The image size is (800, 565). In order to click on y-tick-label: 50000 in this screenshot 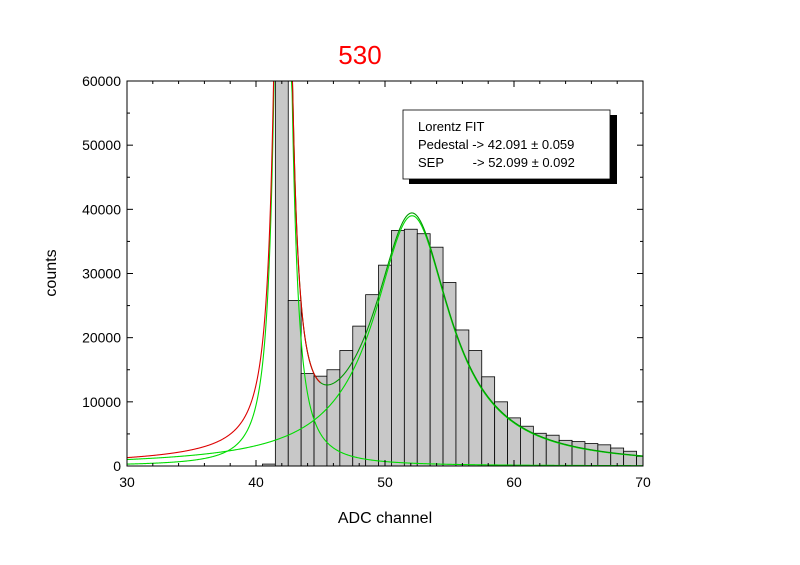, I will do `click(101, 145)`.